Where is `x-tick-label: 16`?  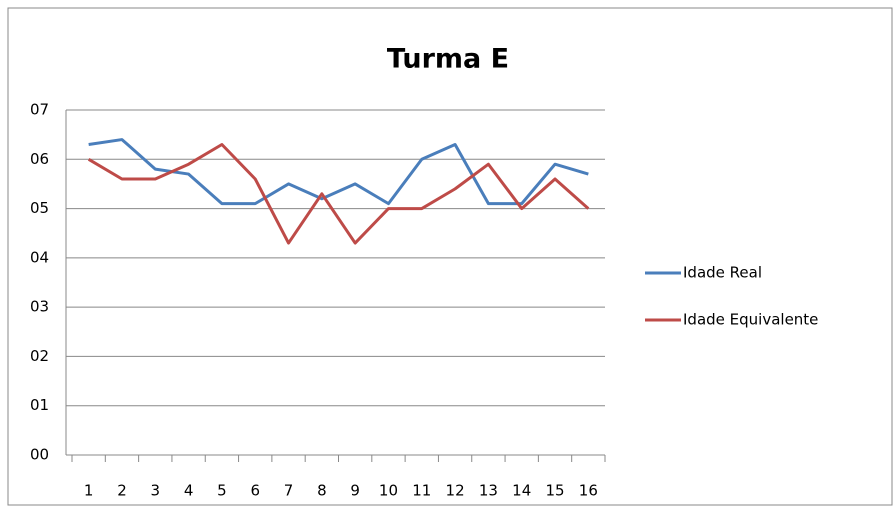 x-tick-label: 16 is located at coordinates (588, 491).